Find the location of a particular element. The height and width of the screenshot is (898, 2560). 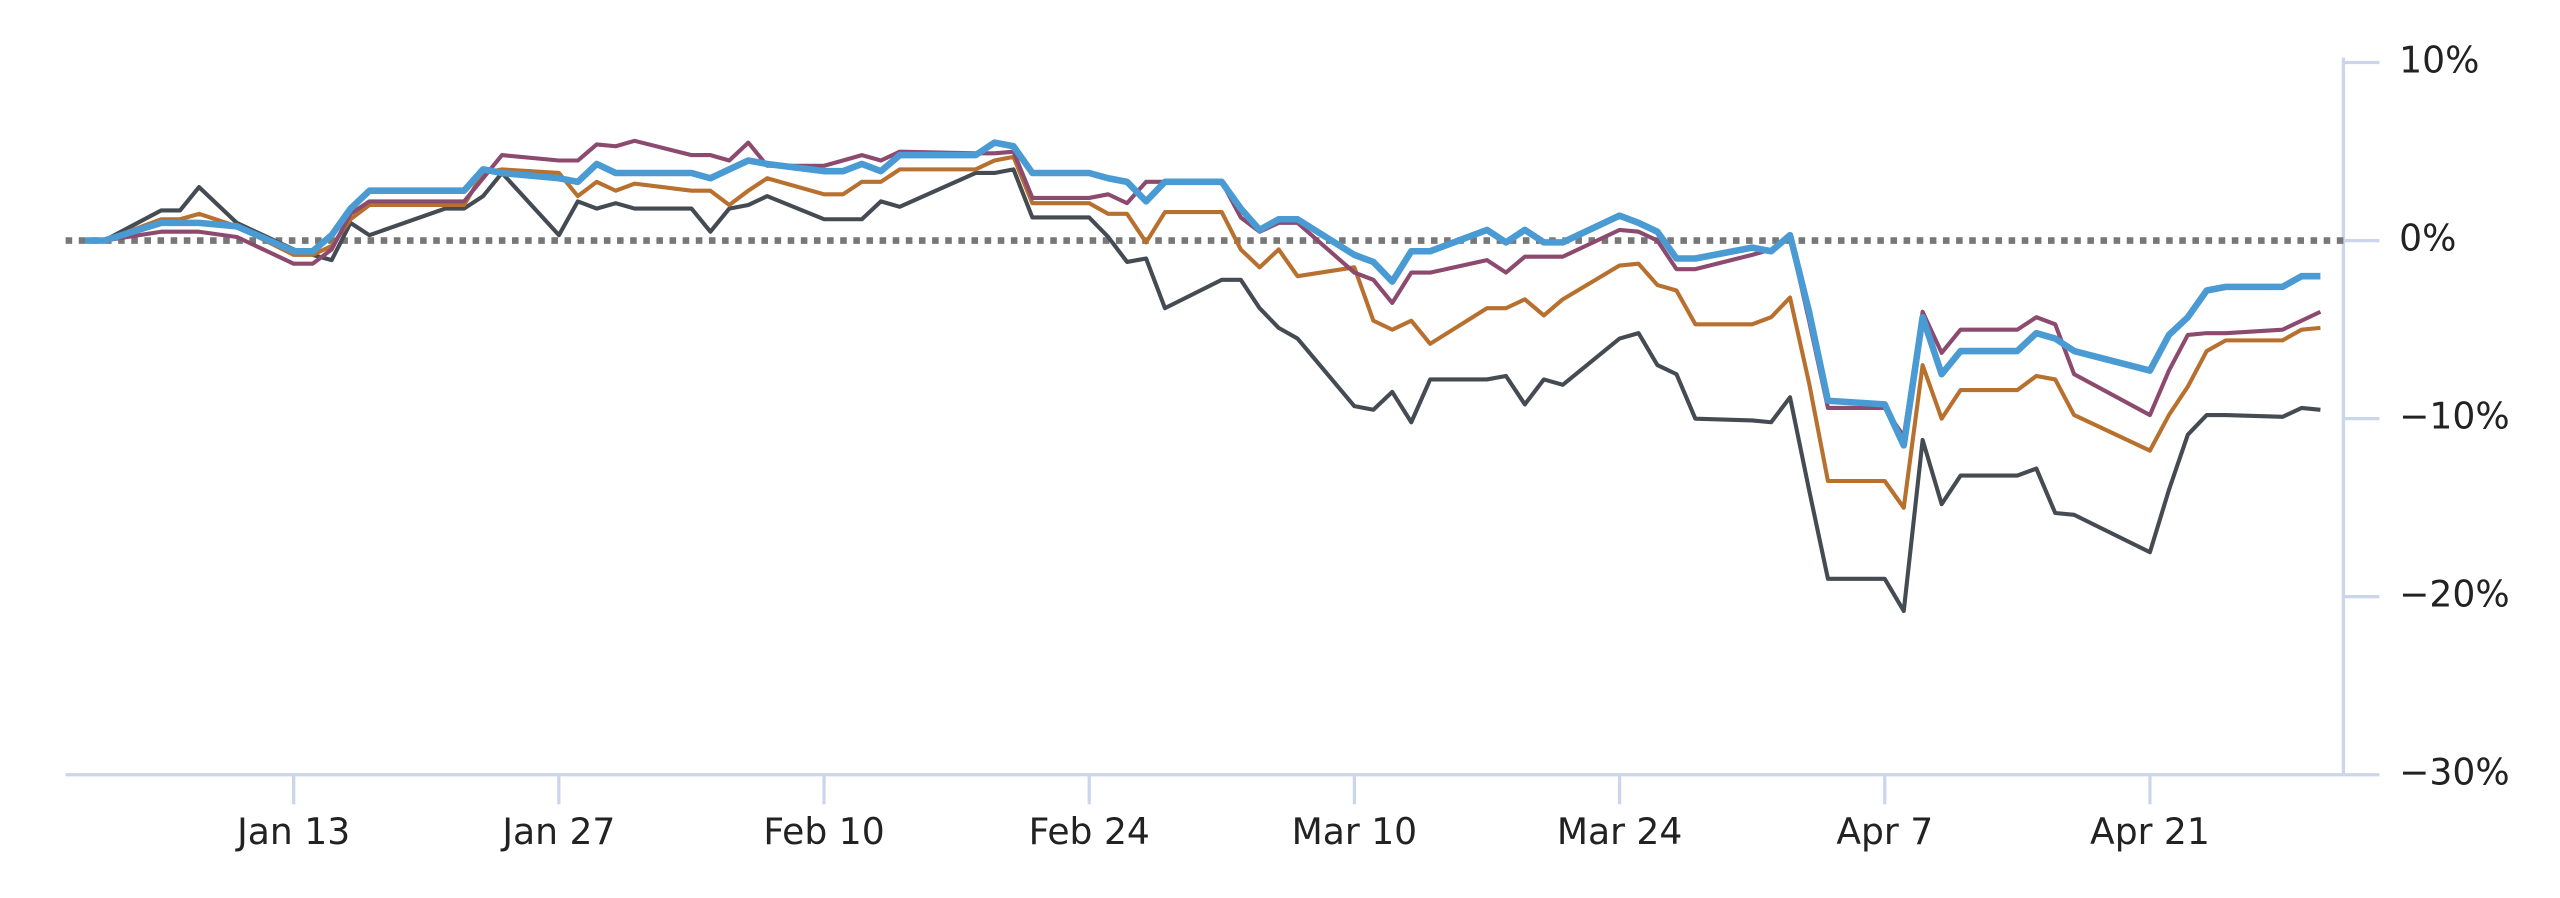

y-tick-label: −20% is located at coordinates (2454, 594).